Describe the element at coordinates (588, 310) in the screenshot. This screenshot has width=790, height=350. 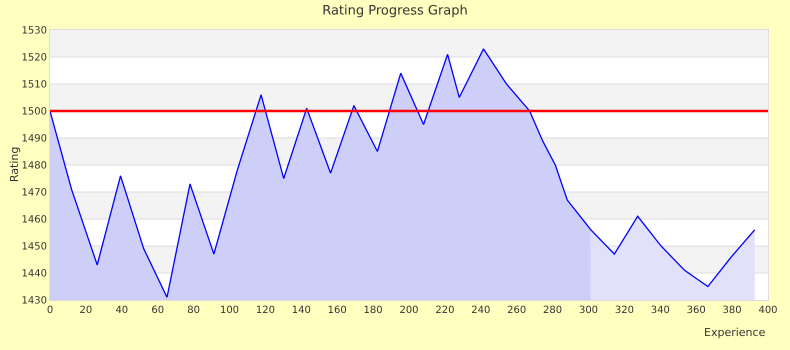
I see `x-tick-label: 300` at that location.